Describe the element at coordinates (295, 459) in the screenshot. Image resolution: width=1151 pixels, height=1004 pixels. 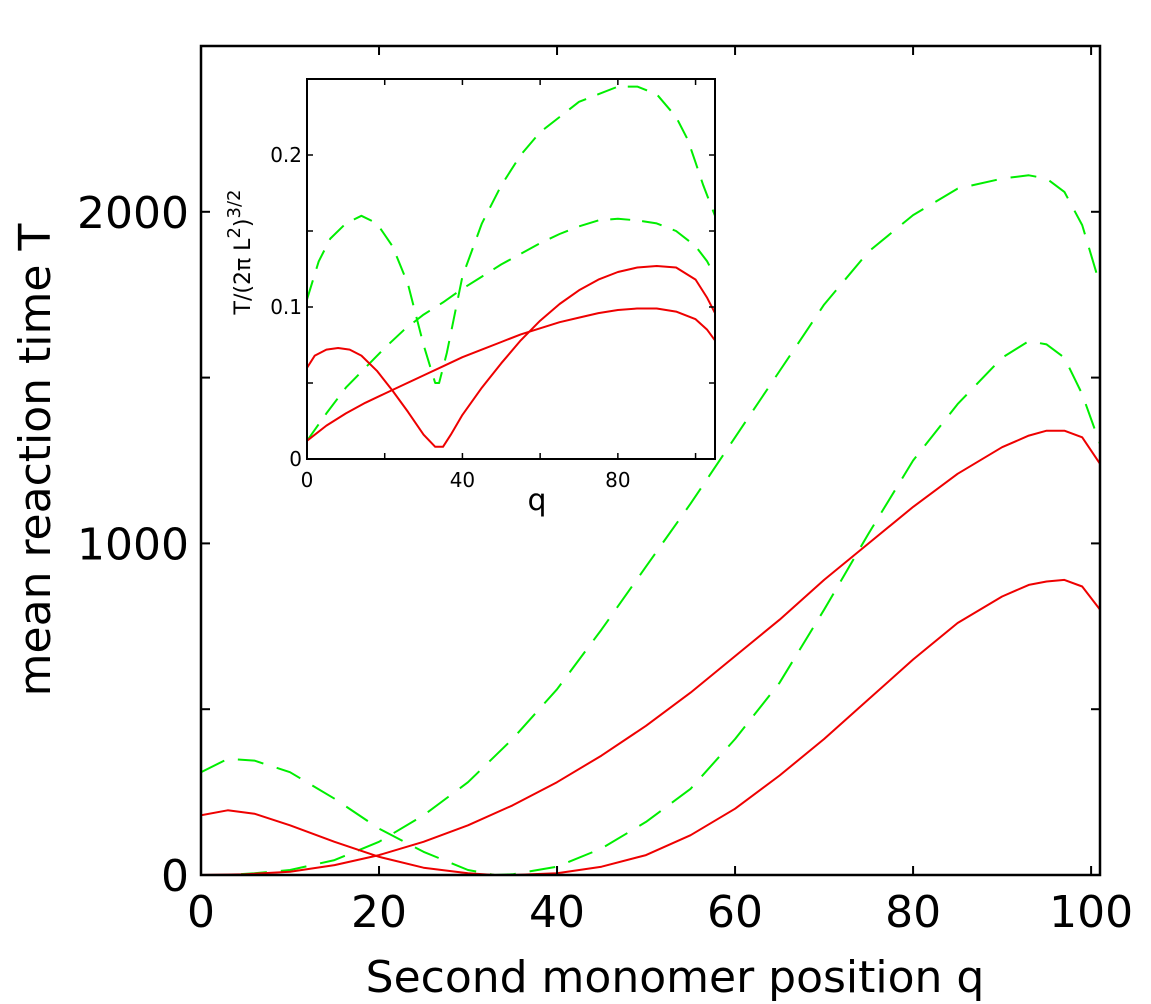
I see `inset-y-tick-label: 0` at that location.